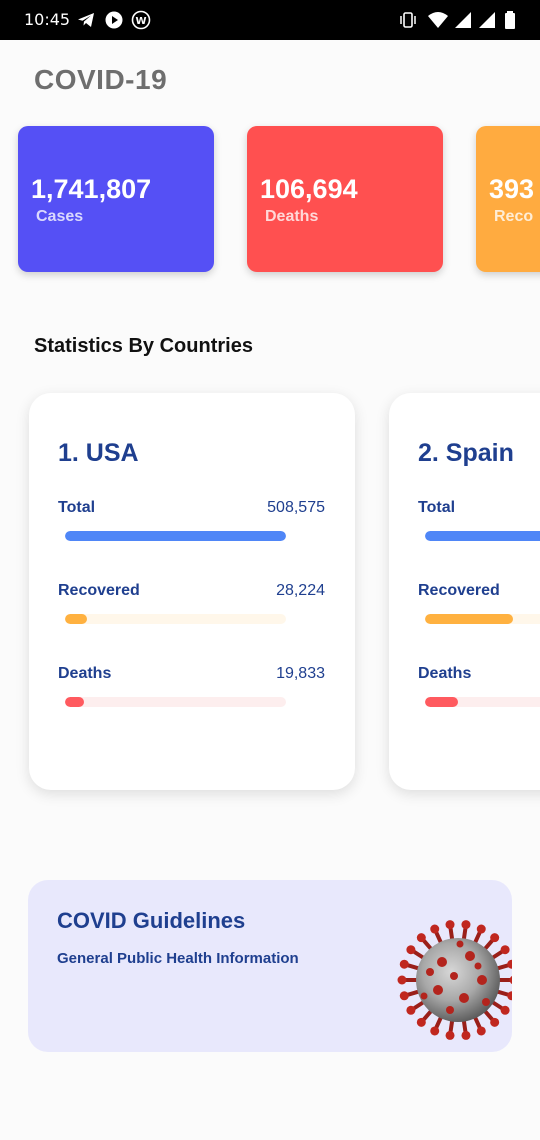  Describe the element at coordinates (309, 189) in the screenshot. I see `deaths-count: 106,694` at that location.